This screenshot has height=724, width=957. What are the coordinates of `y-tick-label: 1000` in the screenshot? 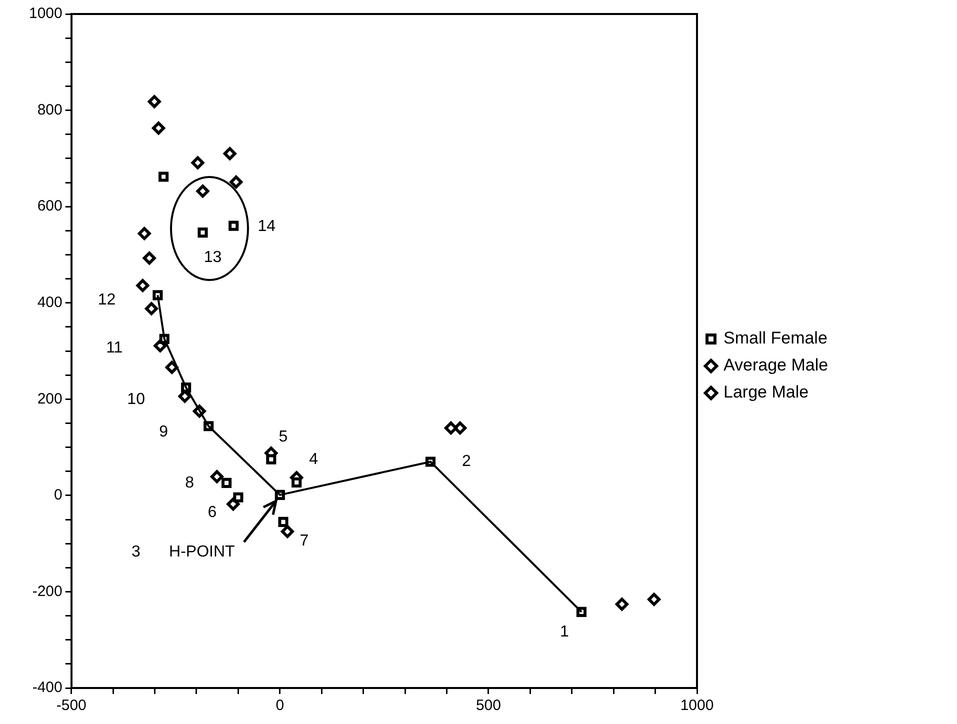 It's located at (45, 13).